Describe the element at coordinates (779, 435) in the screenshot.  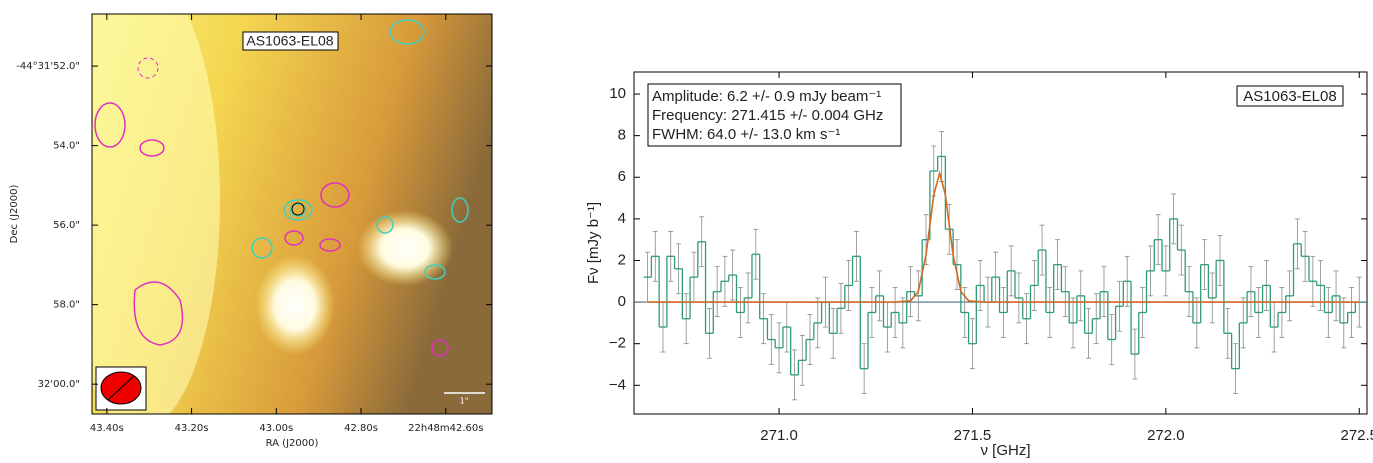
I see `x-tick-label: 271.0` at that location.